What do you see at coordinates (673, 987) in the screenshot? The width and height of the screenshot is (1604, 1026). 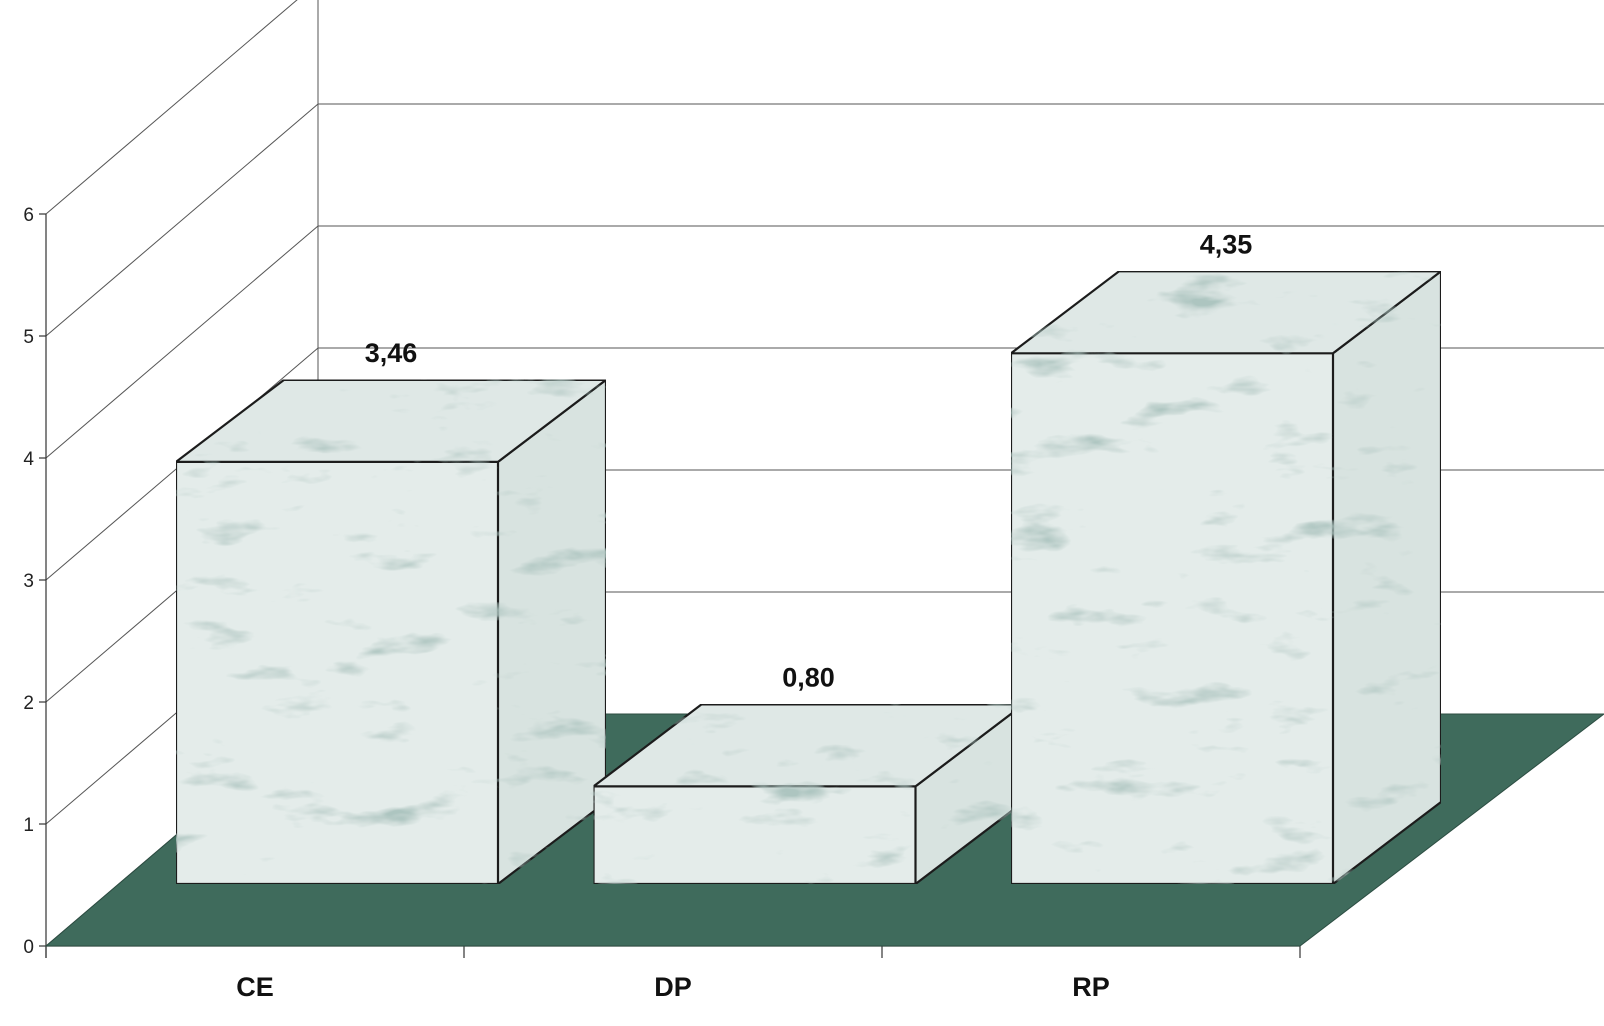 I see `category-label-dp: DP` at bounding box center [673, 987].